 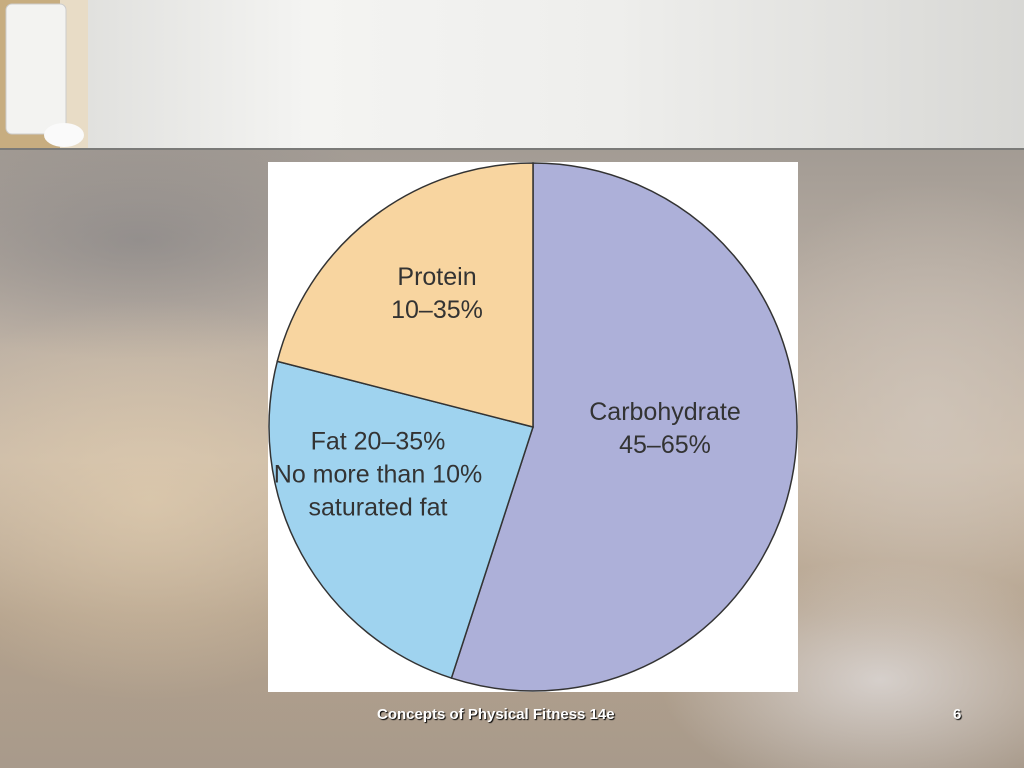 What do you see at coordinates (378, 475) in the screenshot?
I see `slice-label: No more than 10%` at bounding box center [378, 475].